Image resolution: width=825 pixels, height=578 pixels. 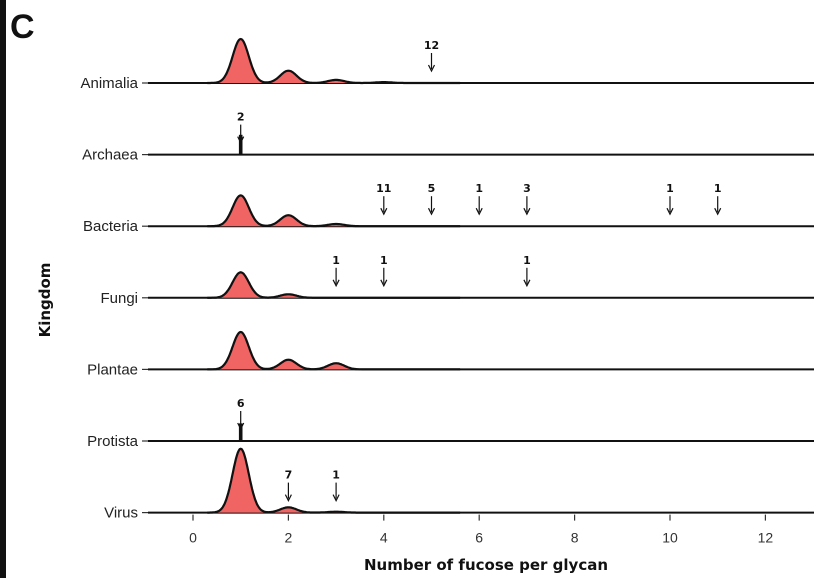 I want to click on annotation-label-virus-1: 1, so click(x=336, y=475).